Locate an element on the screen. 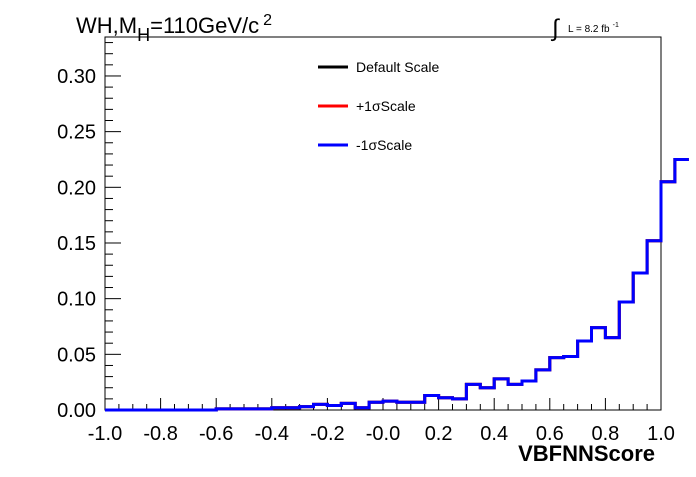 The image size is (696, 477). x-tick-label: 0.2 is located at coordinates (439, 434).